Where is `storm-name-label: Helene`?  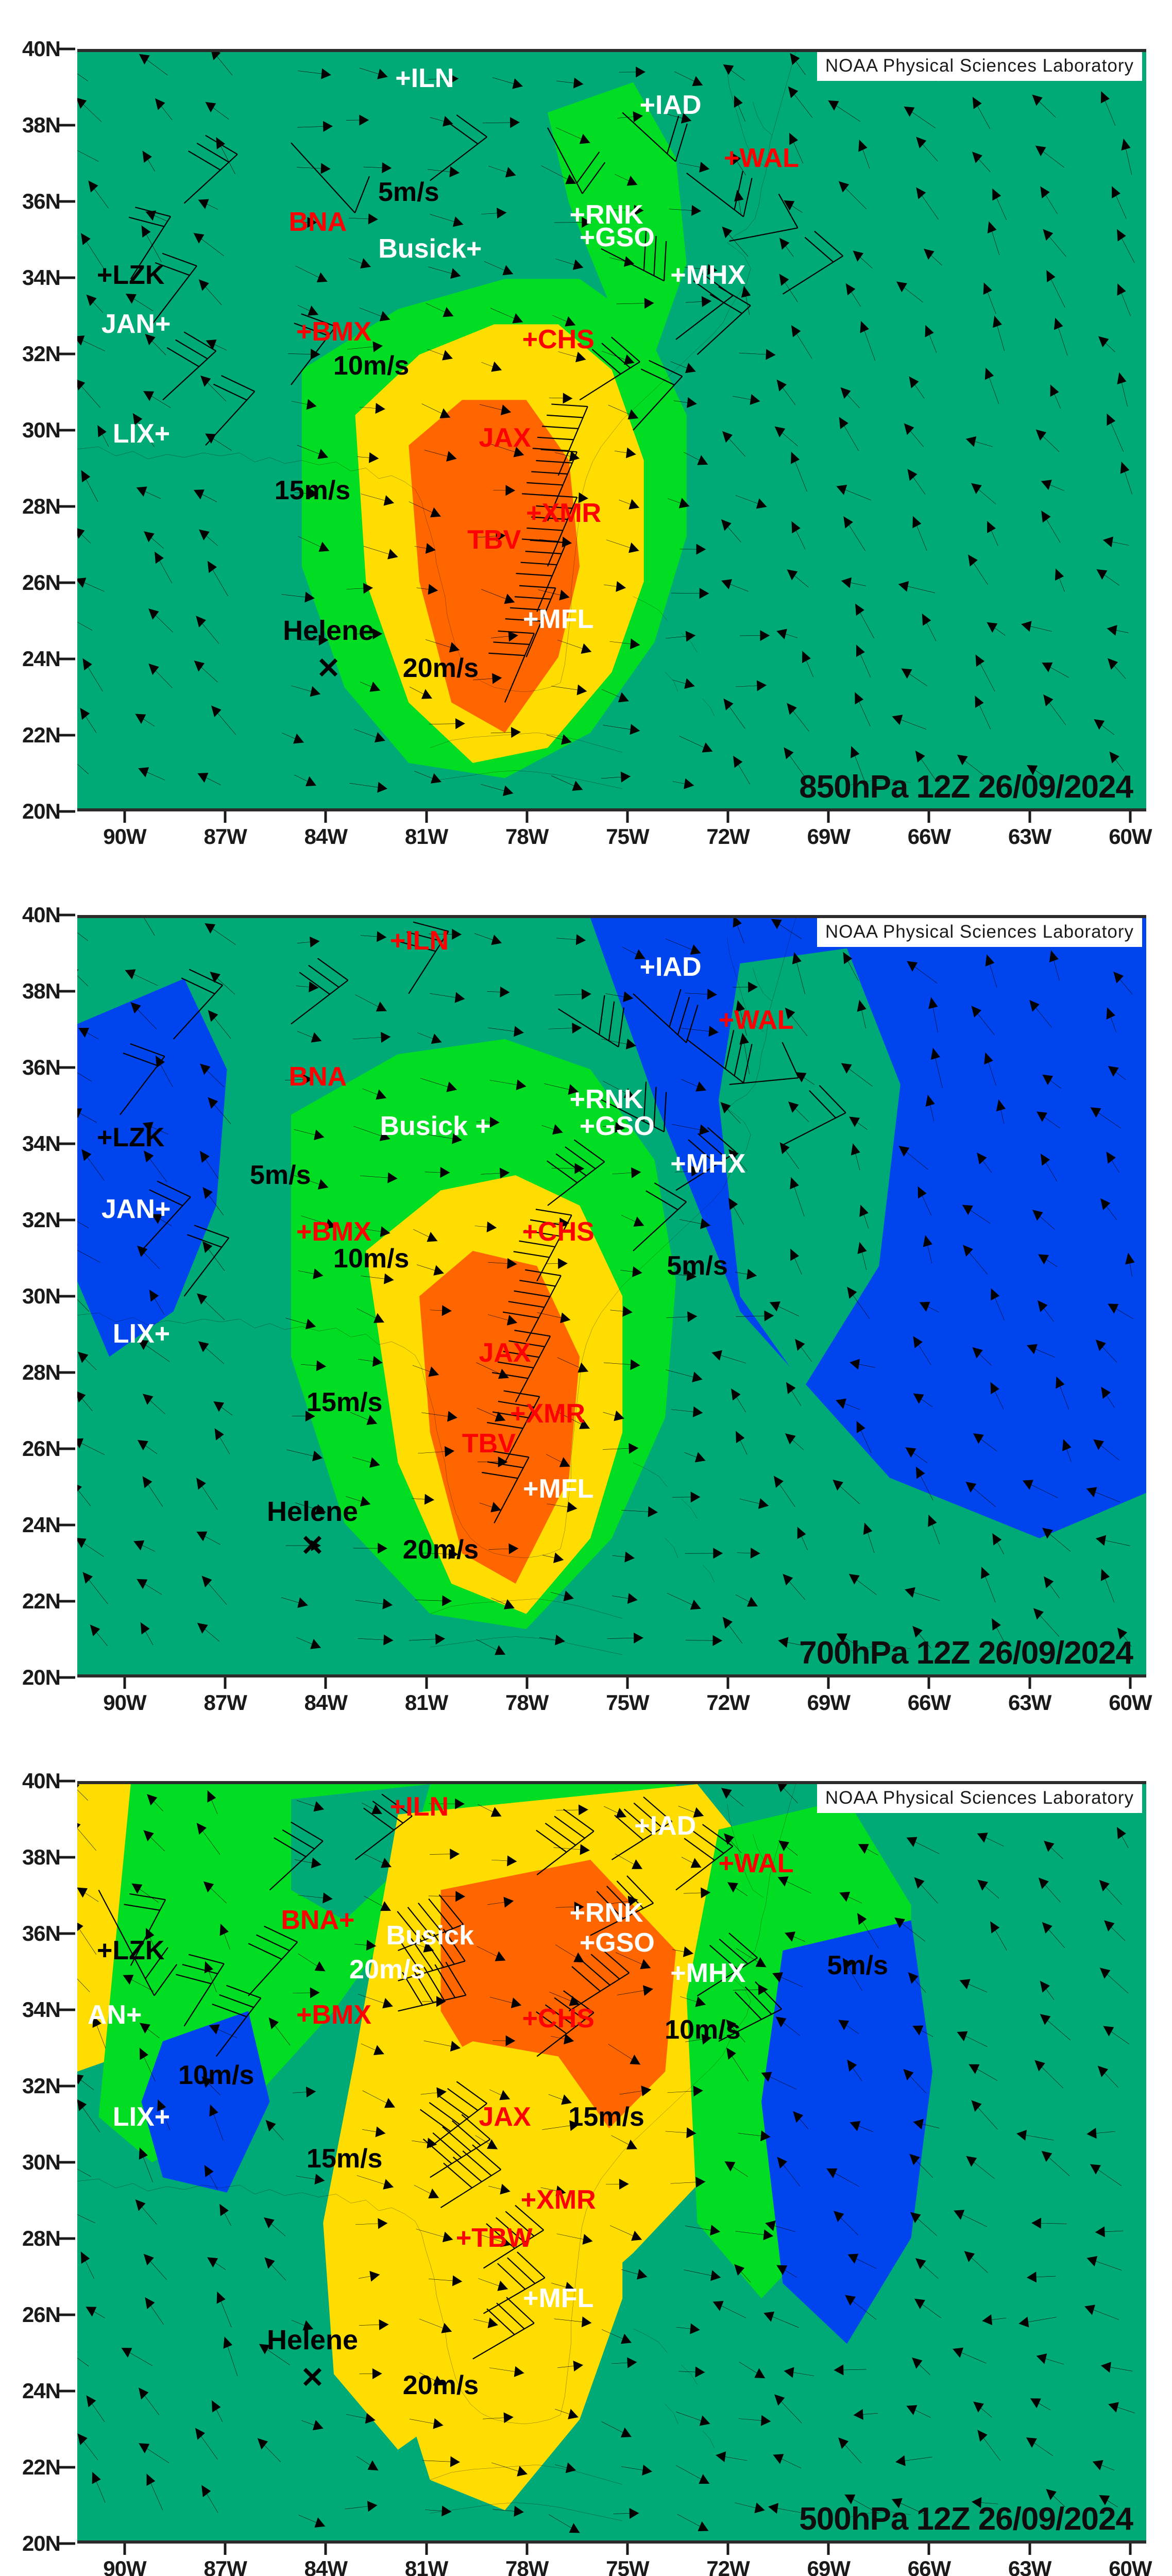
storm-name-label: Helene is located at coordinates (312, 1512).